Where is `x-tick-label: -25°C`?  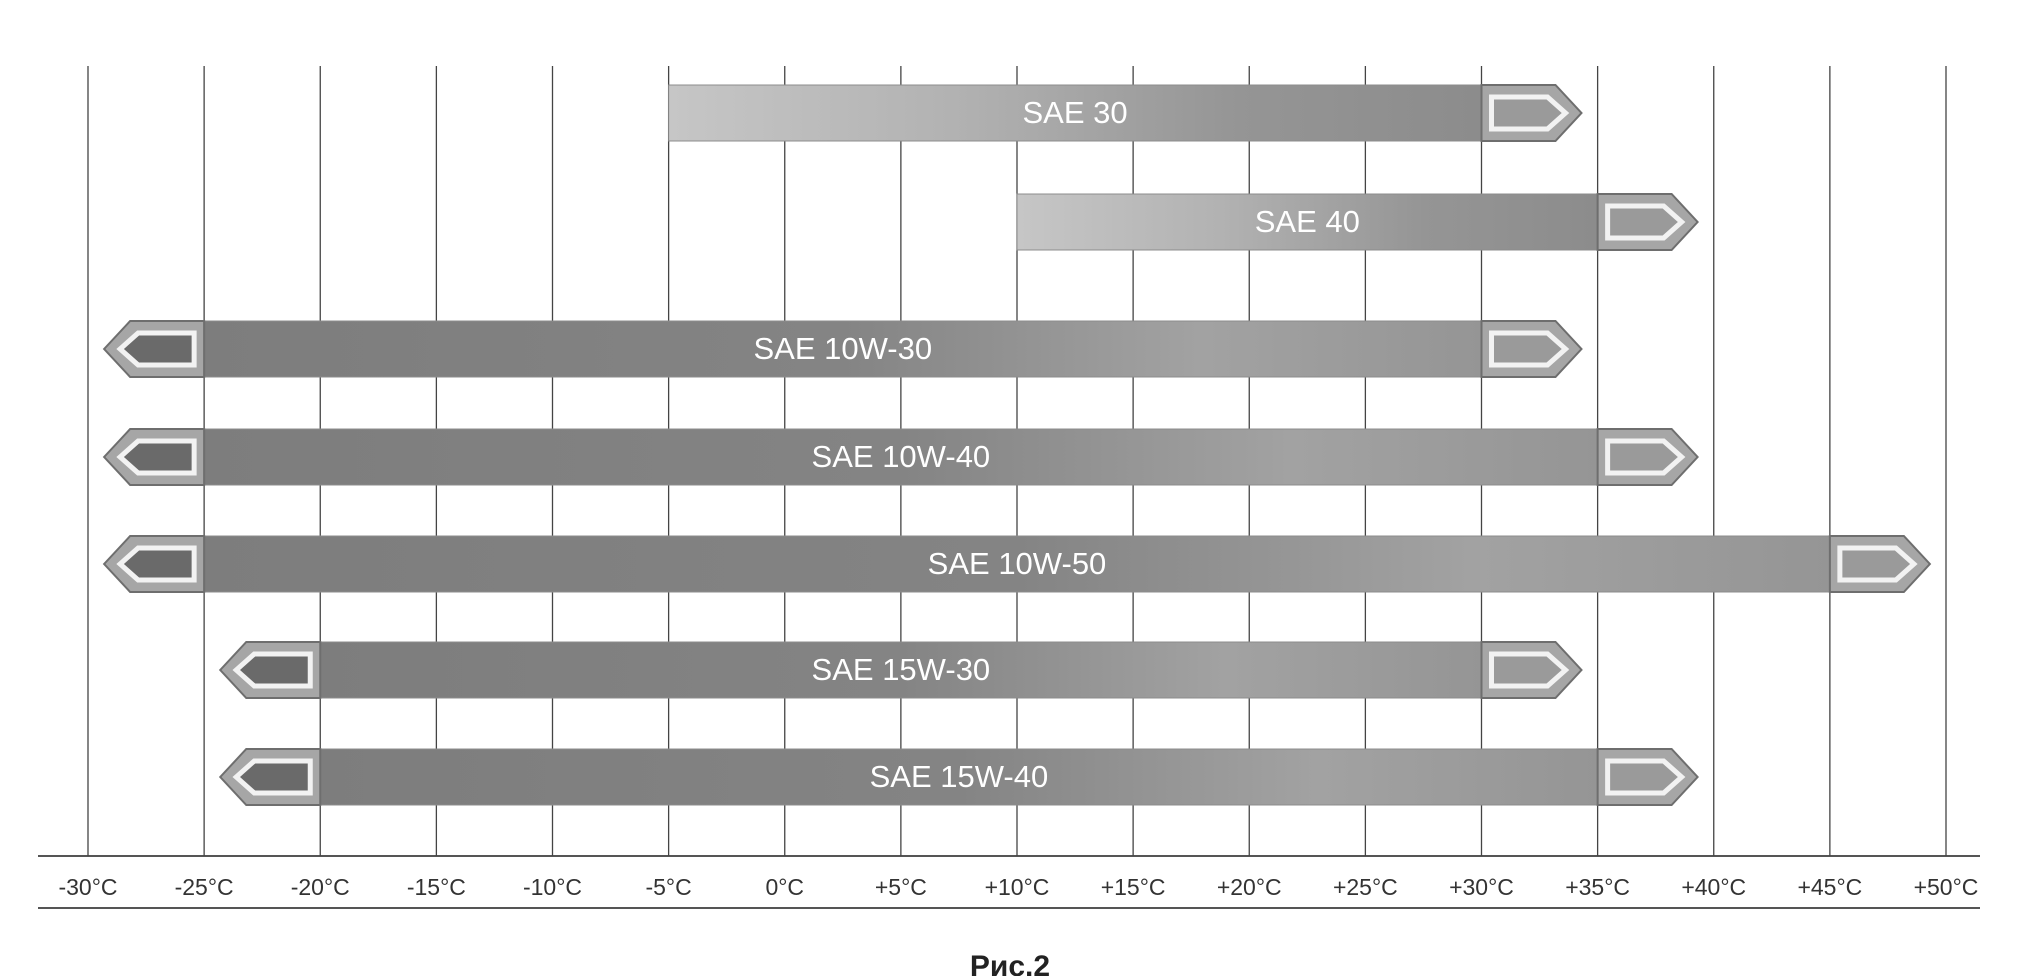 x-tick-label: -25°C is located at coordinates (204, 887).